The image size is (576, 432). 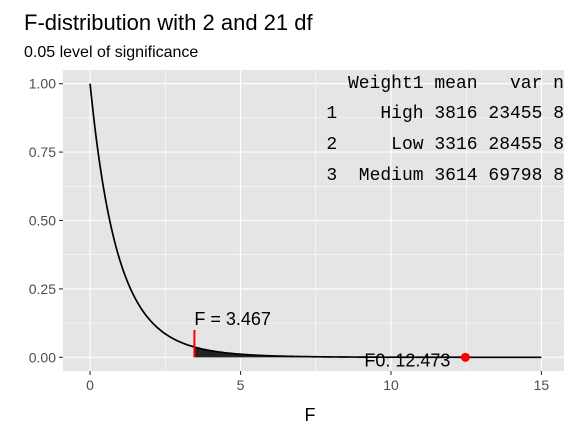 I want to click on x-tick-label: 15, so click(x=542, y=385).